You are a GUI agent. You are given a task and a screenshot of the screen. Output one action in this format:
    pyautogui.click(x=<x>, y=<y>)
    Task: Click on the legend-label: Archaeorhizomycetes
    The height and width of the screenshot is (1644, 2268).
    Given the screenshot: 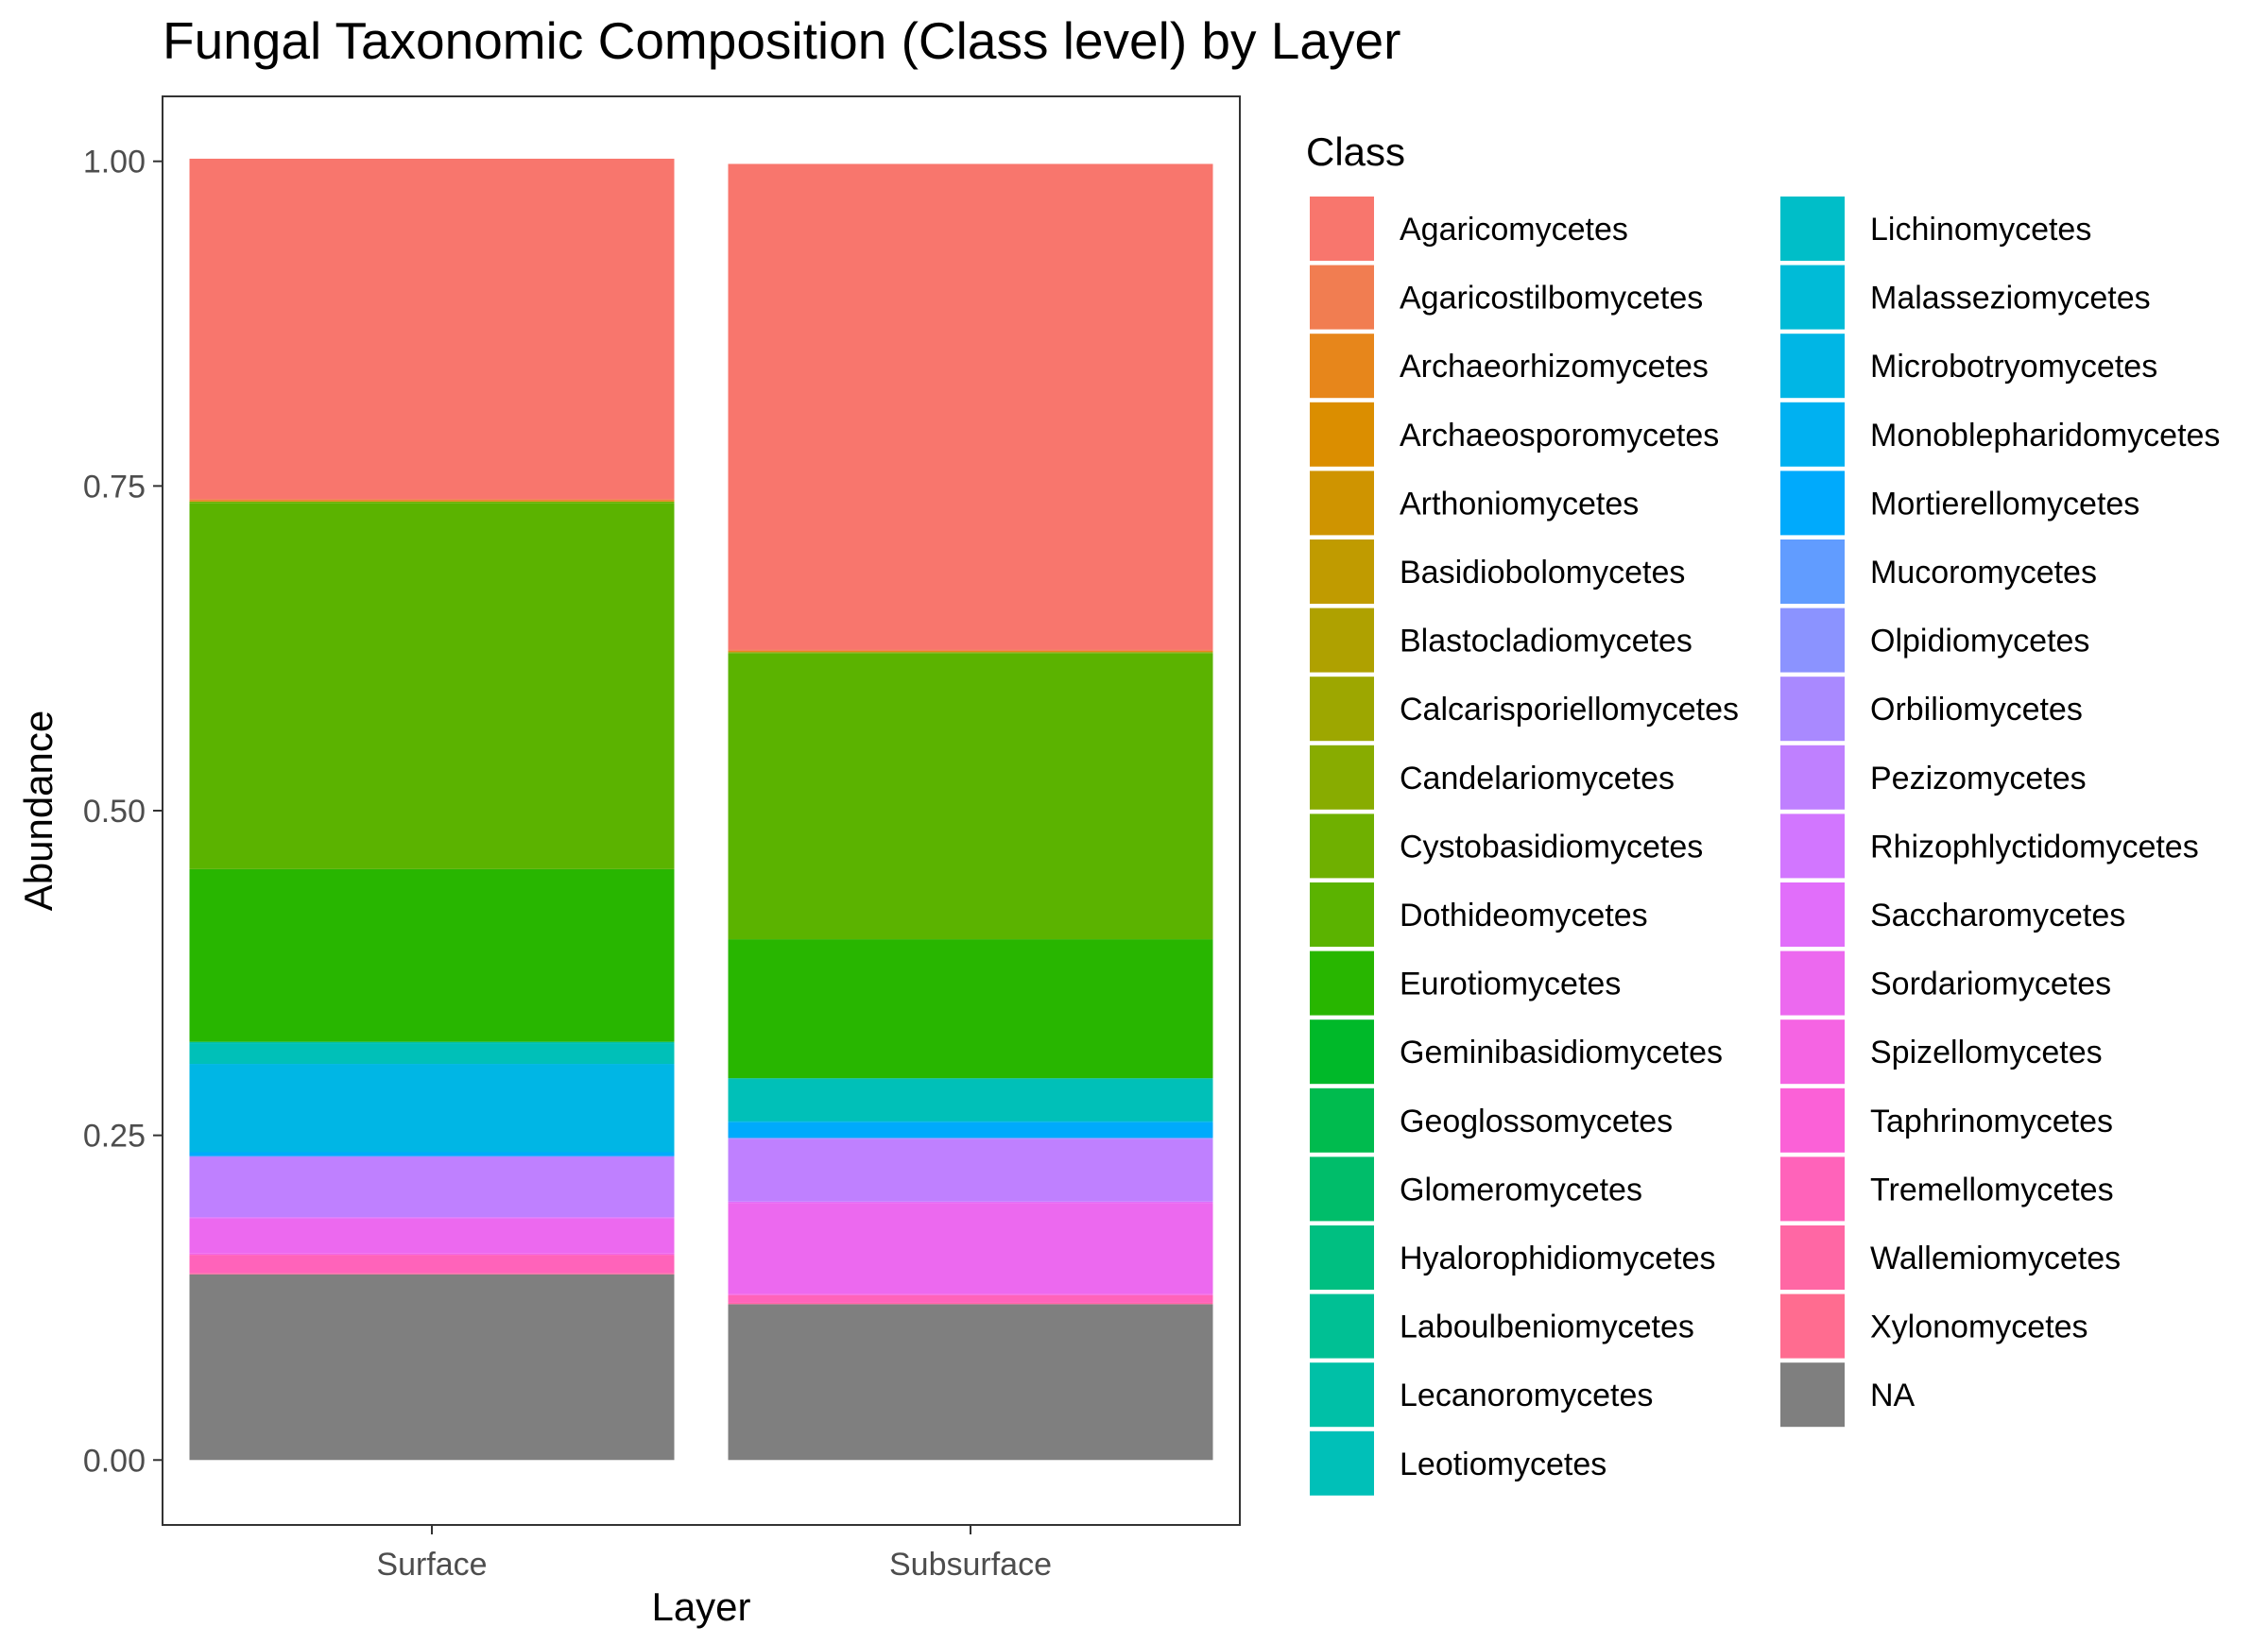 What is the action you would take?
    pyautogui.click(x=1554, y=367)
    